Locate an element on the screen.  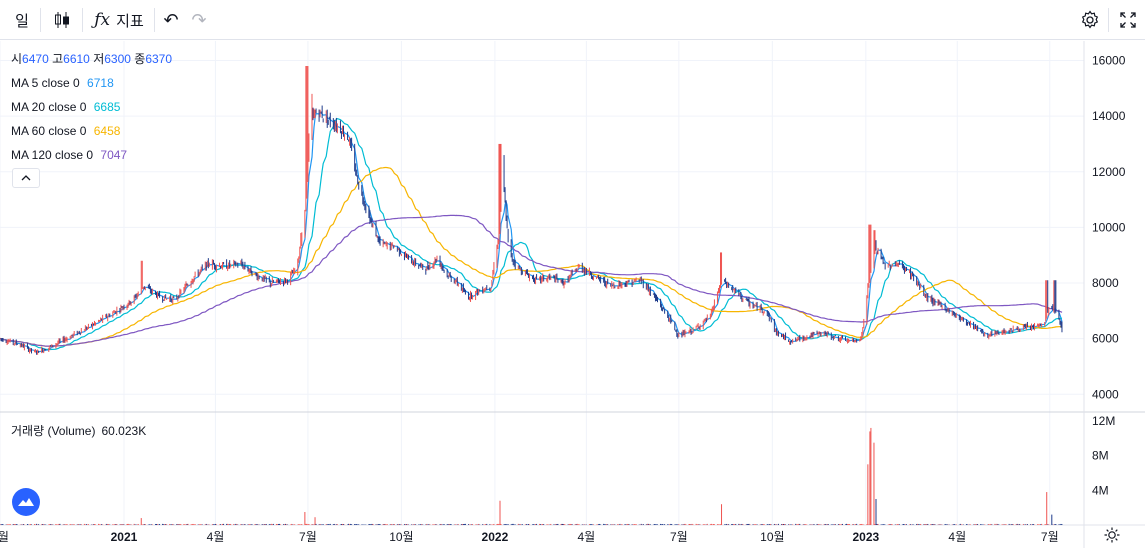
ma120-label: MA 120 close 0 is located at coordinates (52, 155).